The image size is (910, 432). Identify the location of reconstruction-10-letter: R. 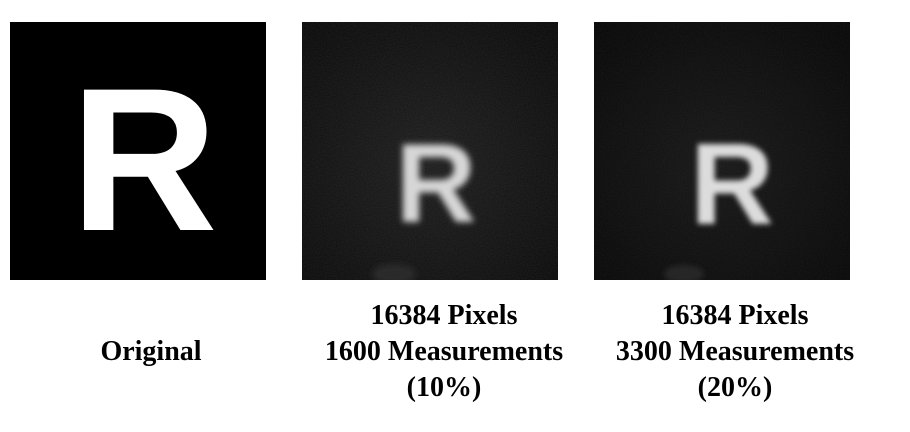
(436, 183).